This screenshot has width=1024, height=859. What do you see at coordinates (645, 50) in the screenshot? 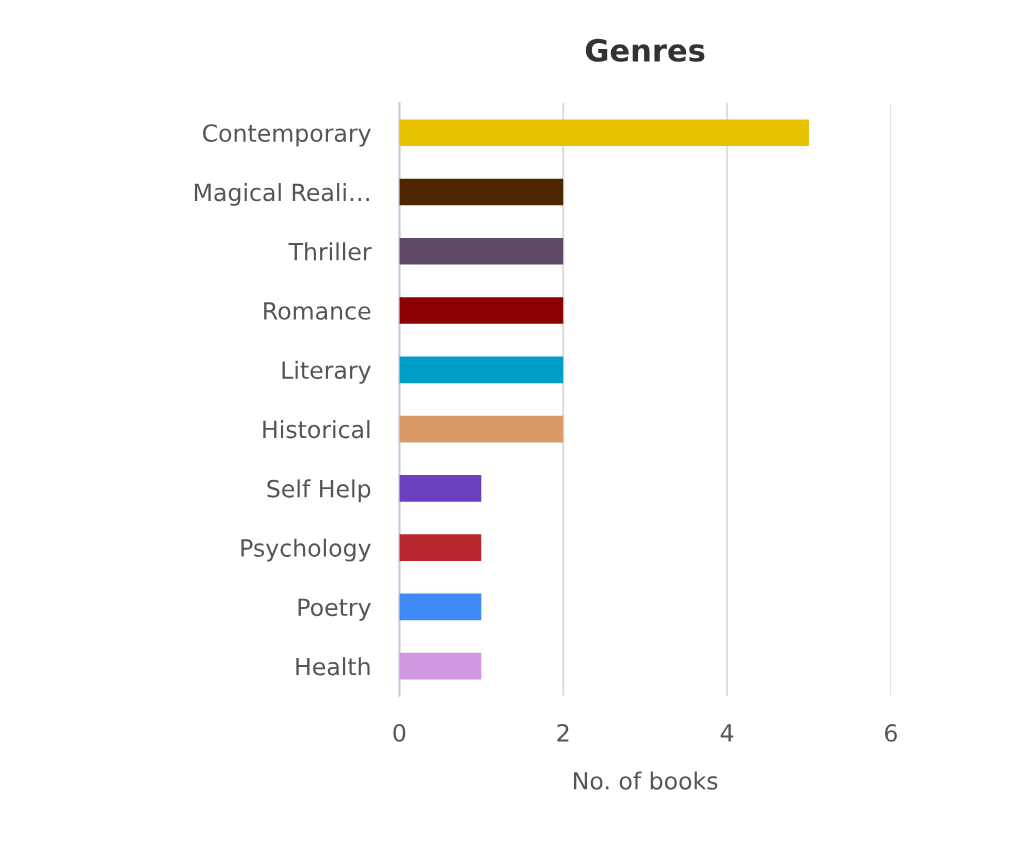
I see `chart-title: Genres` at bounding box center [645, 50].